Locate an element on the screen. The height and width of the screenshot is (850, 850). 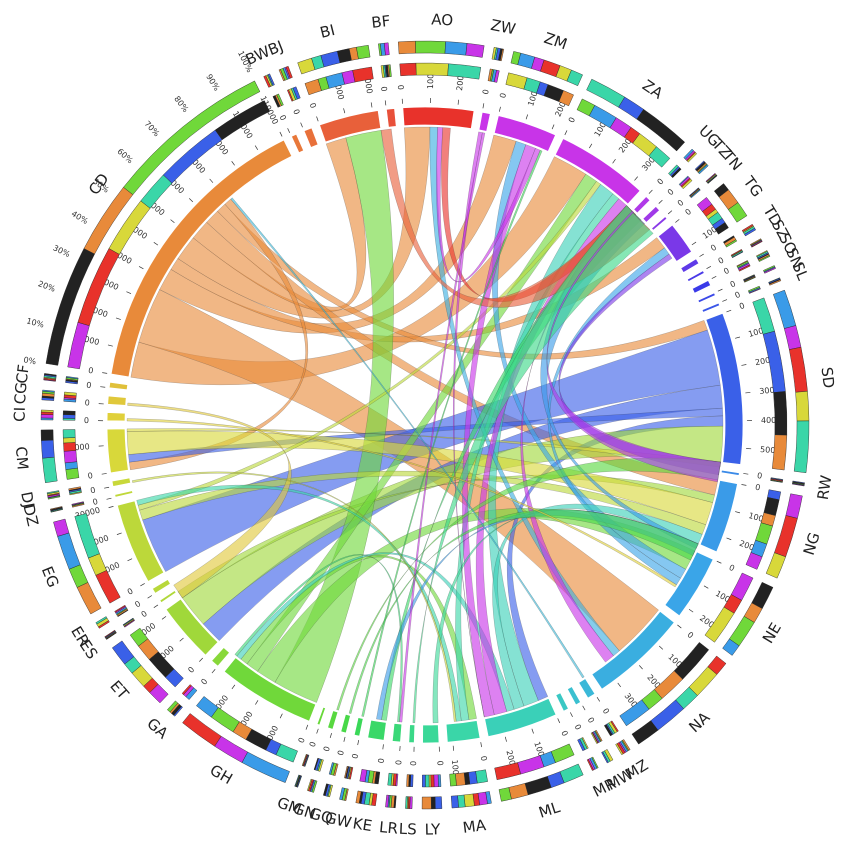
percent-bar-GW is located at coordinates (346, 772).